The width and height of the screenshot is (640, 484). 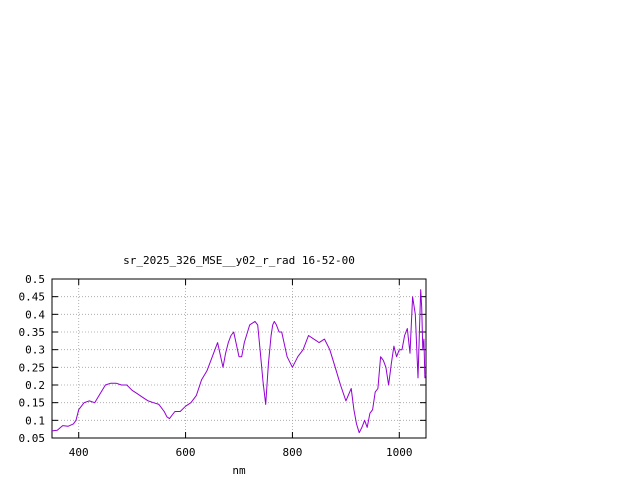 I want to click on y-tick-label: 0.5, so click(x=35, y=279).